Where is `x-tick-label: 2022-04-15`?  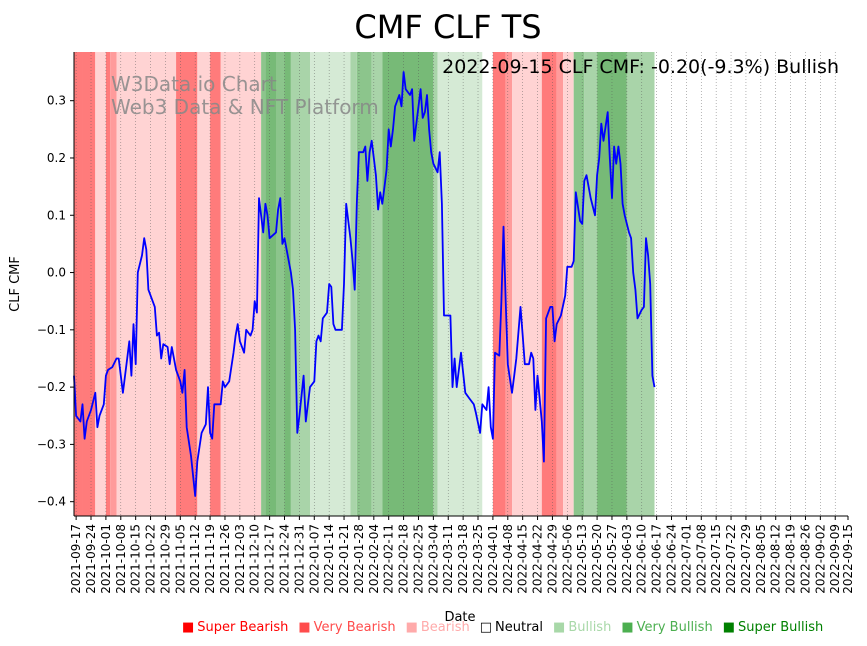 x-tick-label: 2022-04-15 is located at coordinates (523, 559).